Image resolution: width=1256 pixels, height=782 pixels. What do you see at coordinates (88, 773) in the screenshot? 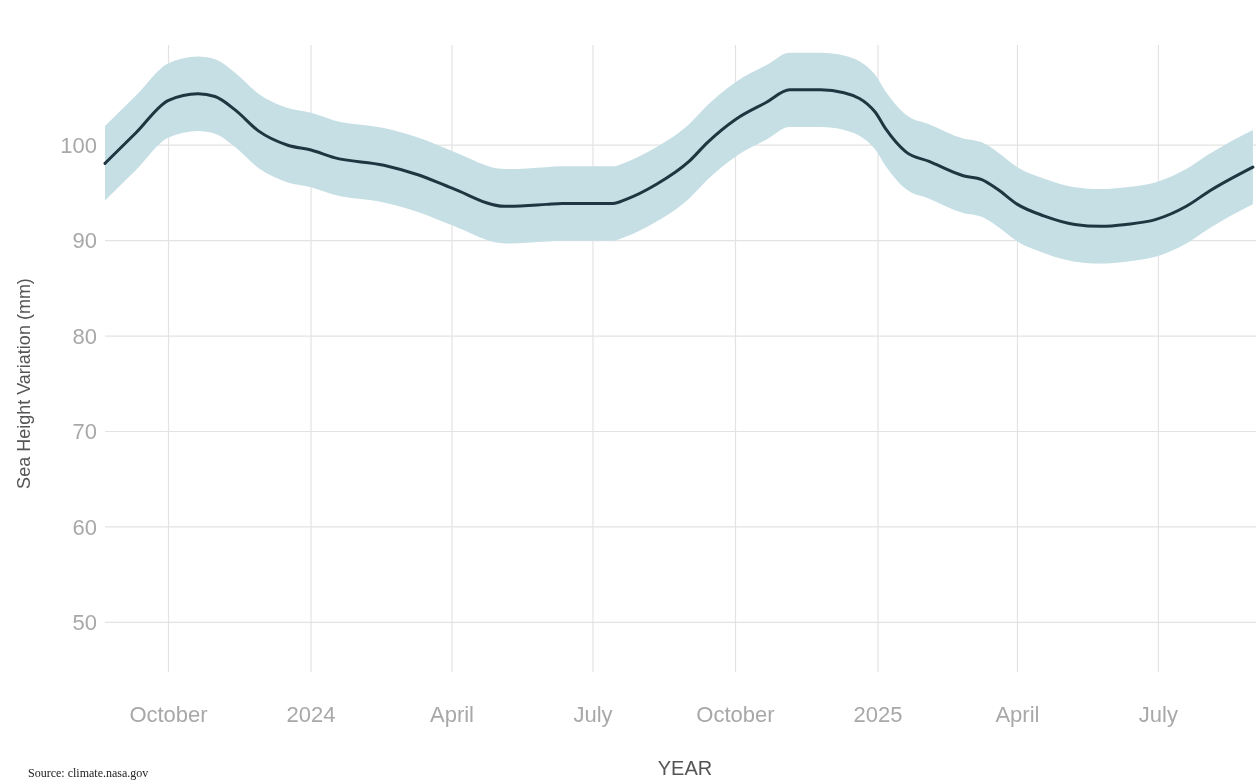
I see `source-note: Source: climate.nasa.gov` at bounding box center [88, 773].